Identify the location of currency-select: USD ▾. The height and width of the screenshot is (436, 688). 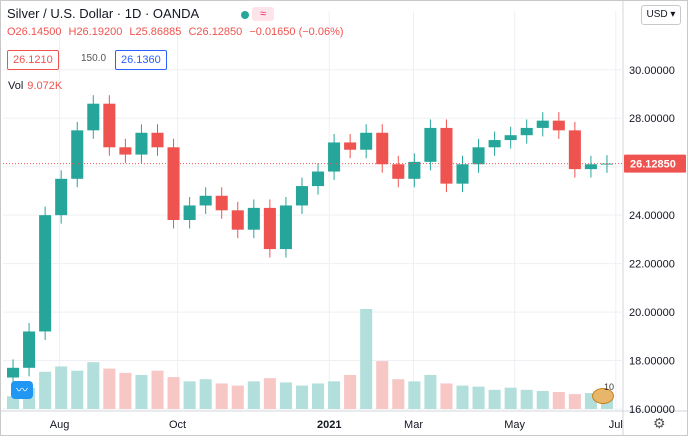
(661, 15).